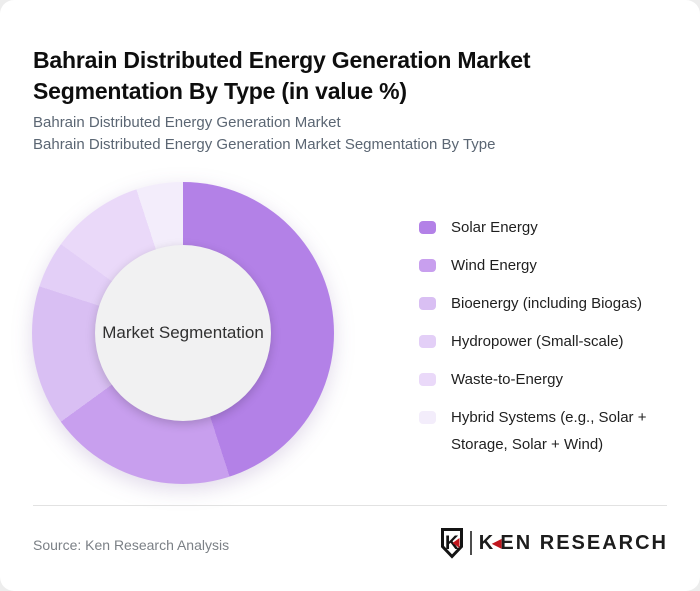 This screenshot has height=591, width=700. Describe the element at coordinates (494, 227) in the screenshot. I see `legend-label: Solar Energy` at that location.